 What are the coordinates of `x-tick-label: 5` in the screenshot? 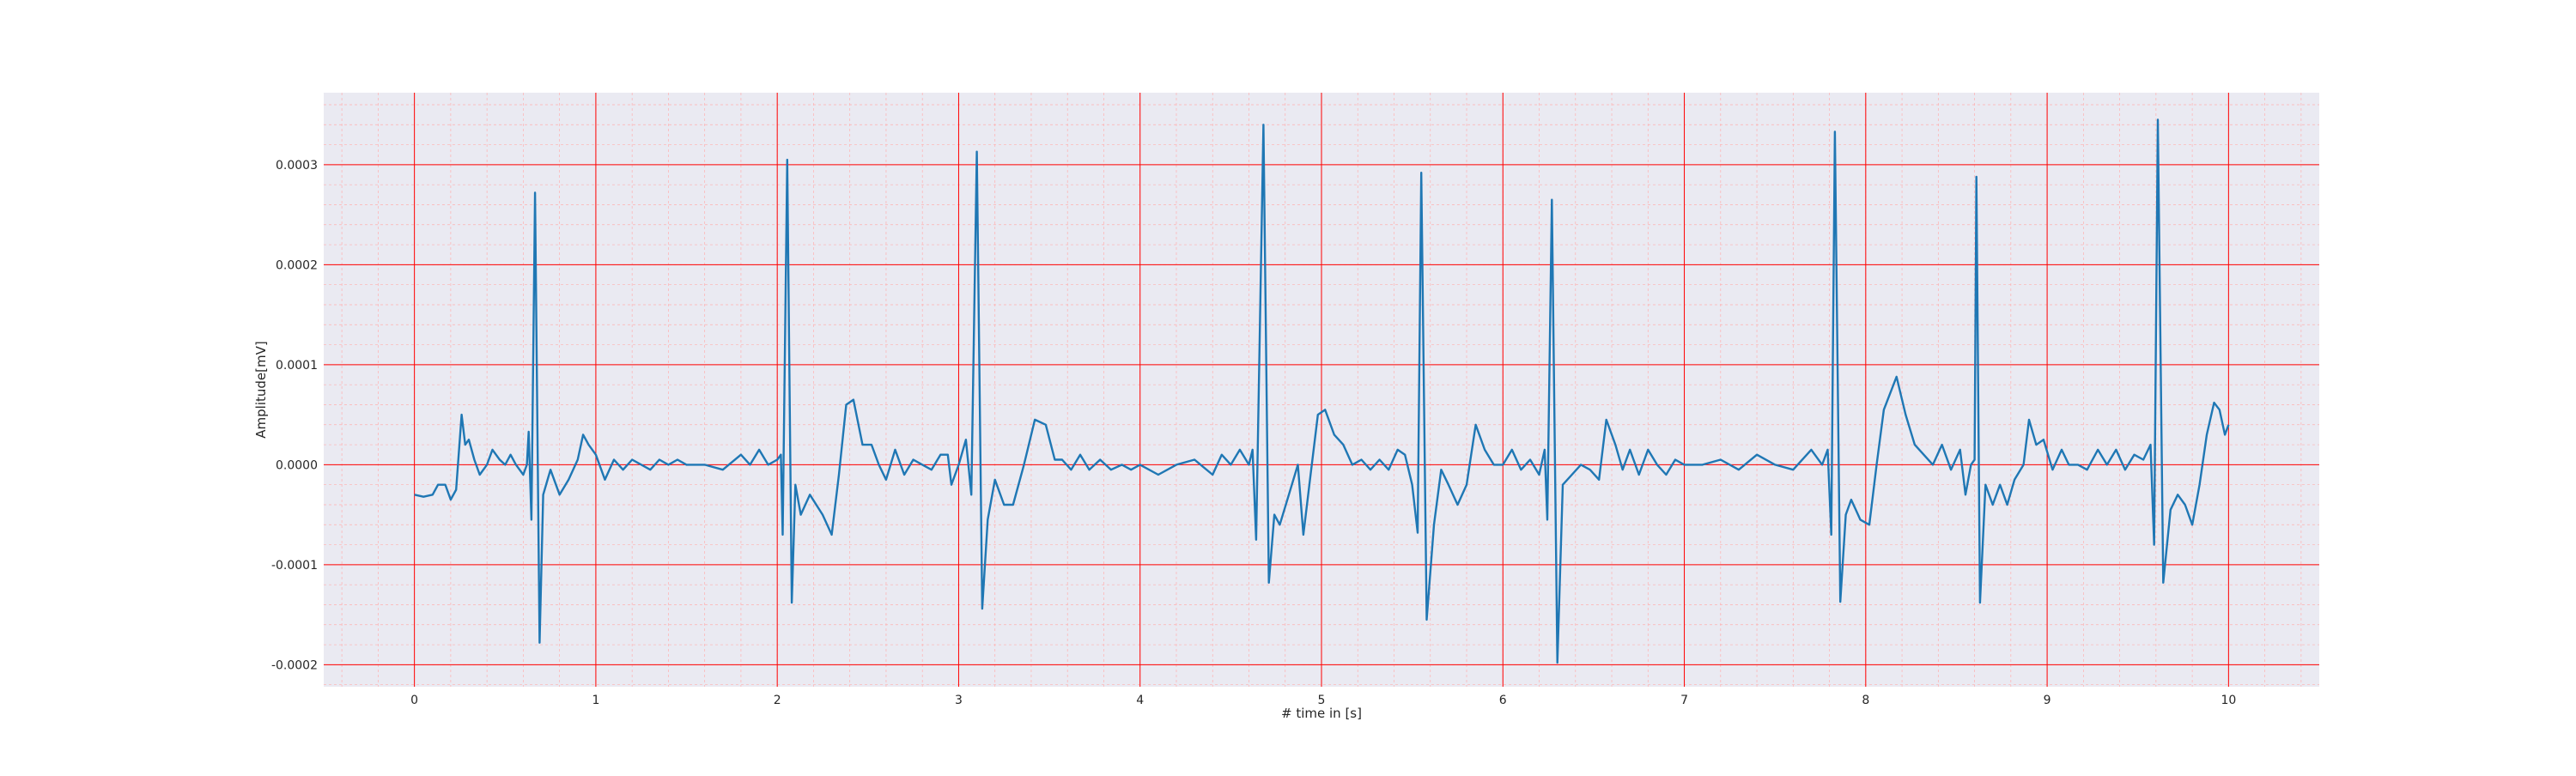 It's located at (1322, 701).